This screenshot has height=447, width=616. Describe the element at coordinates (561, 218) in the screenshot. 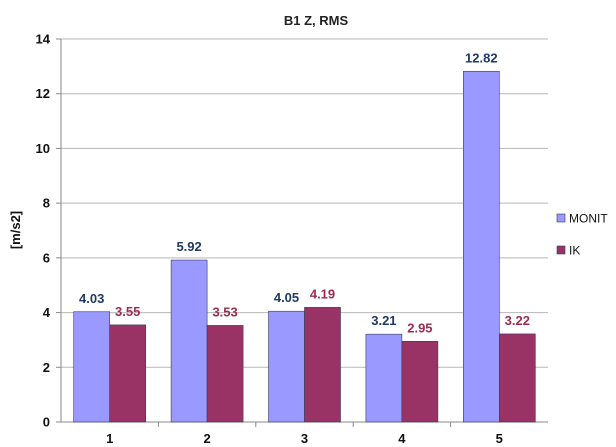

I see `legend-swatch-monit` at that location.